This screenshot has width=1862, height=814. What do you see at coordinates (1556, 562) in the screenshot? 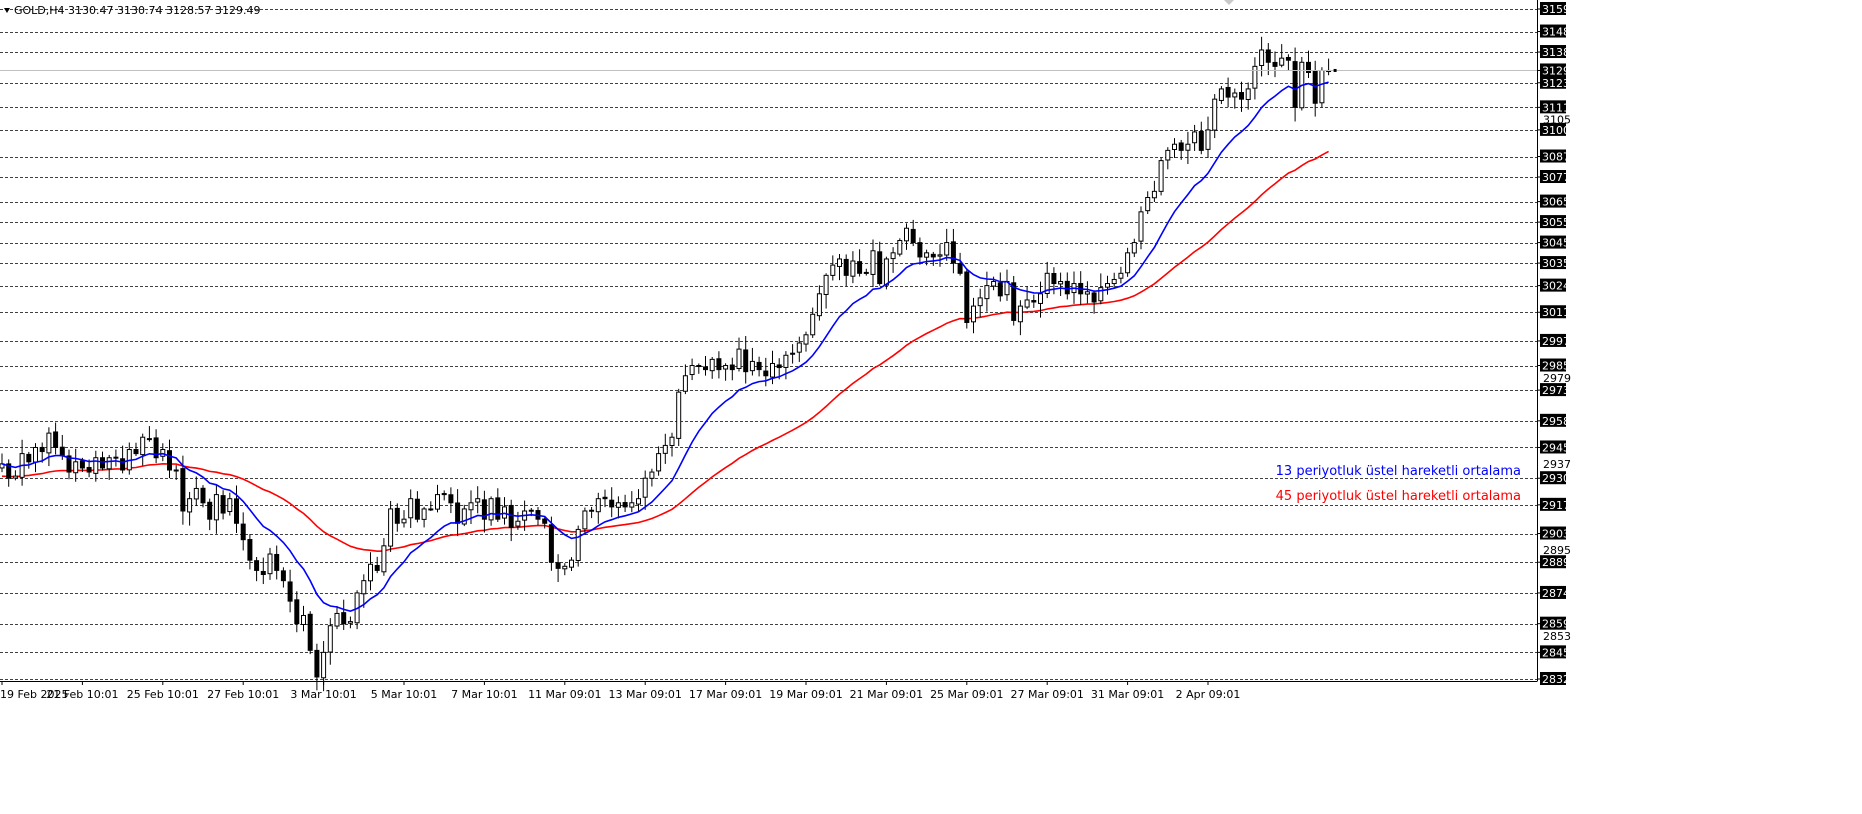
I see `price-tag-label: 2889` at bounding box center [1556, 562].